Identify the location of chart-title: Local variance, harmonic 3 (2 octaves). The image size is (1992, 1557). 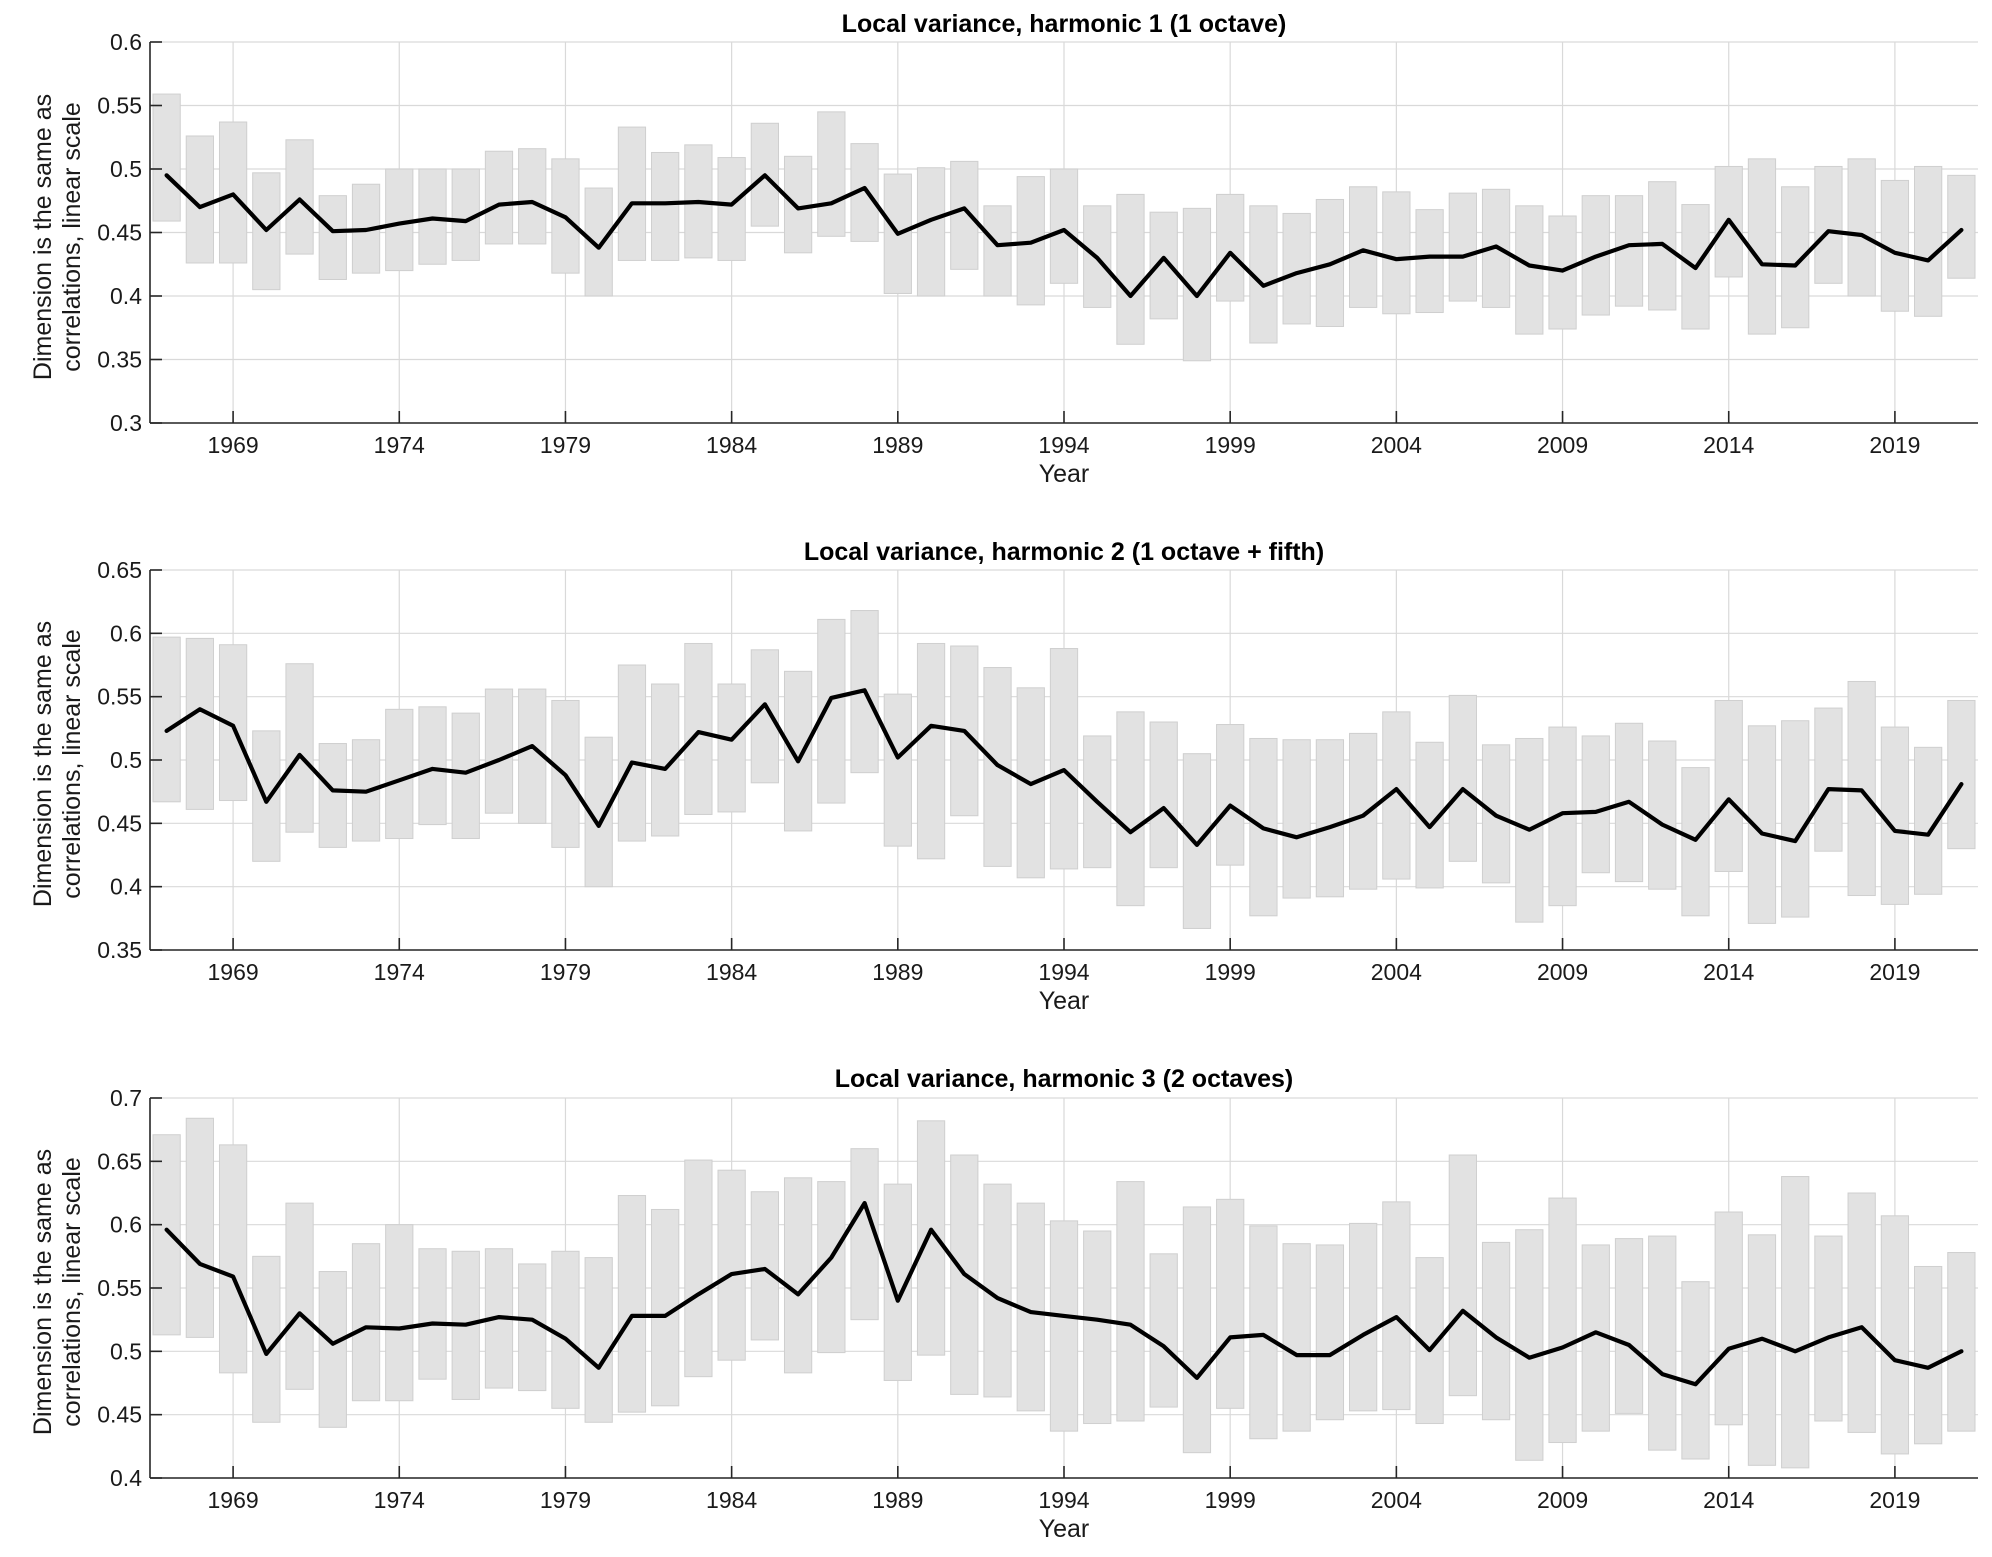
(1064, 1079).